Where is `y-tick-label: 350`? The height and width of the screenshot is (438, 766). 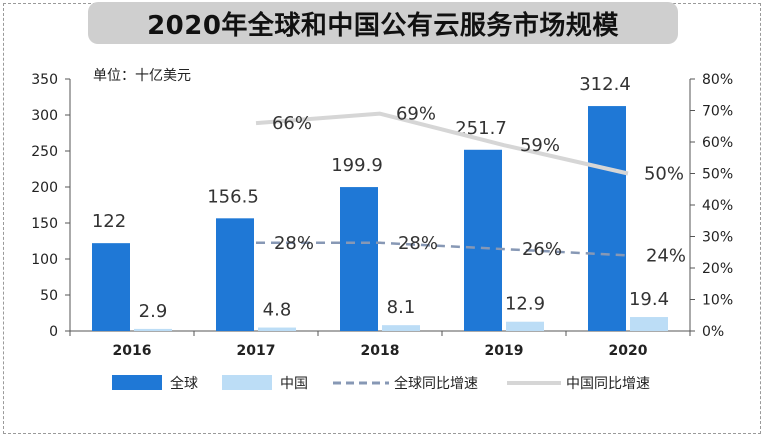
y-tick-label: 350 is located at coordinates (44, 80).